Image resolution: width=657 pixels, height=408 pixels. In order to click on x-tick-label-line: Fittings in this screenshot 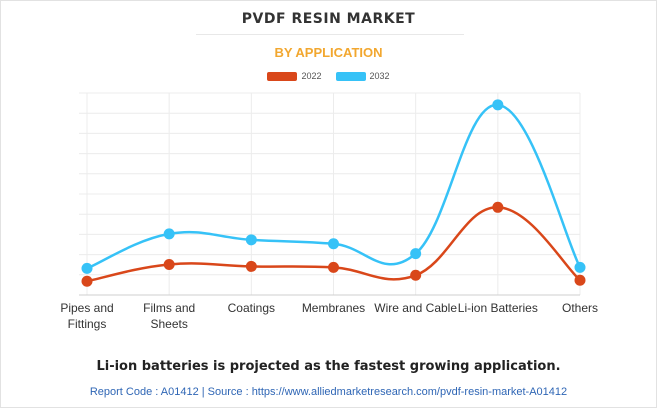, I will do `click(87, 324)`.